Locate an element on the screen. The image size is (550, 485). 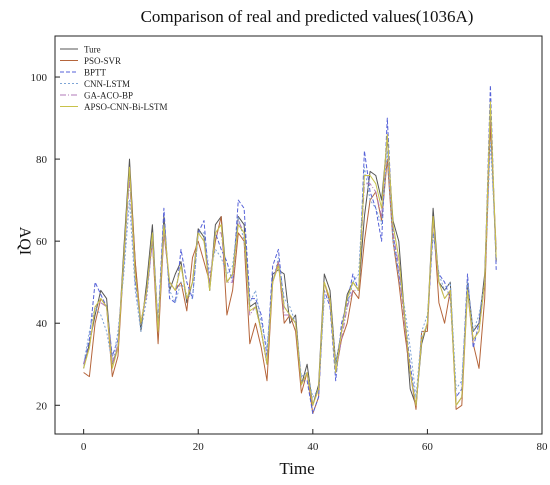
legend-label: CNN-LSTM is located at coordinates (107, 84).